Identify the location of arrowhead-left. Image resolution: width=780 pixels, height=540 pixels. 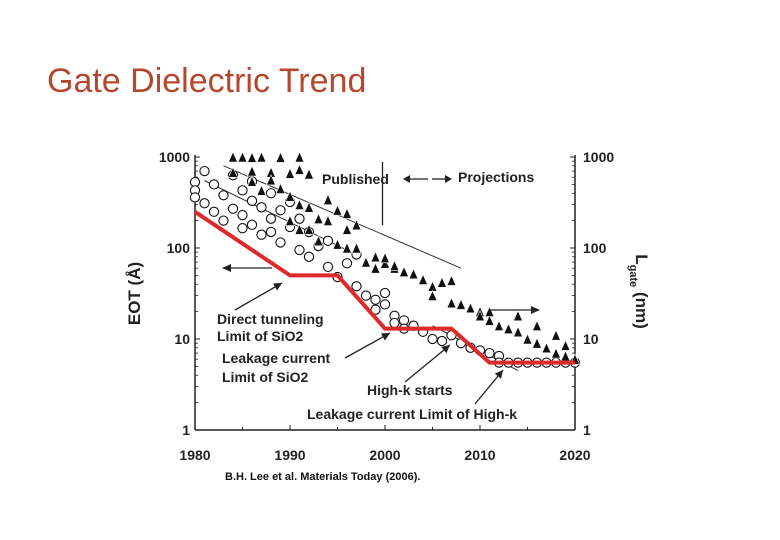
(406, 179).